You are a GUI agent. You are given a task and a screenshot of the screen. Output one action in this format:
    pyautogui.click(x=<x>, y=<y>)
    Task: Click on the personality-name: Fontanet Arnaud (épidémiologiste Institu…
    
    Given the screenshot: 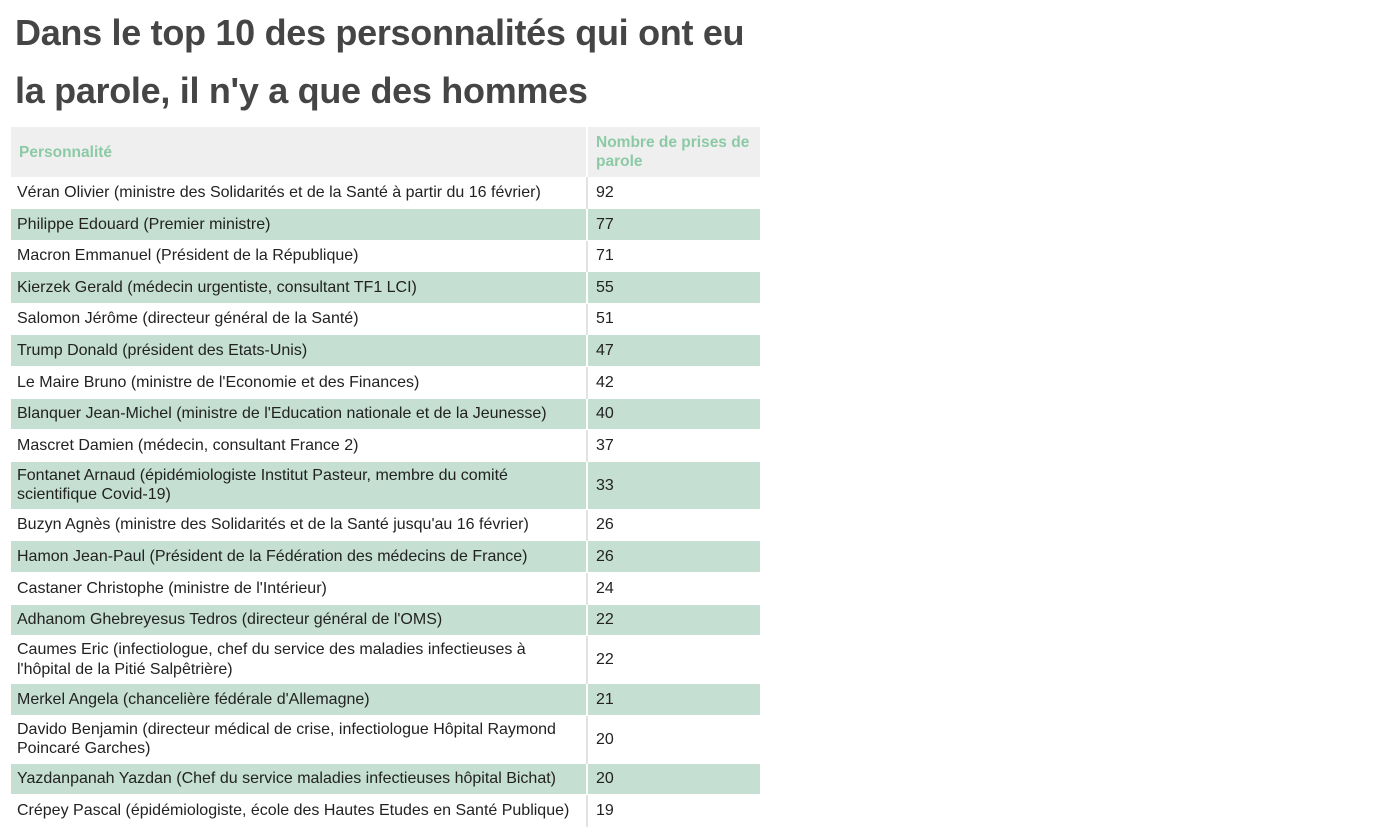 What is the action you would take?
    pyautogui.click(x=299, y=485)
    